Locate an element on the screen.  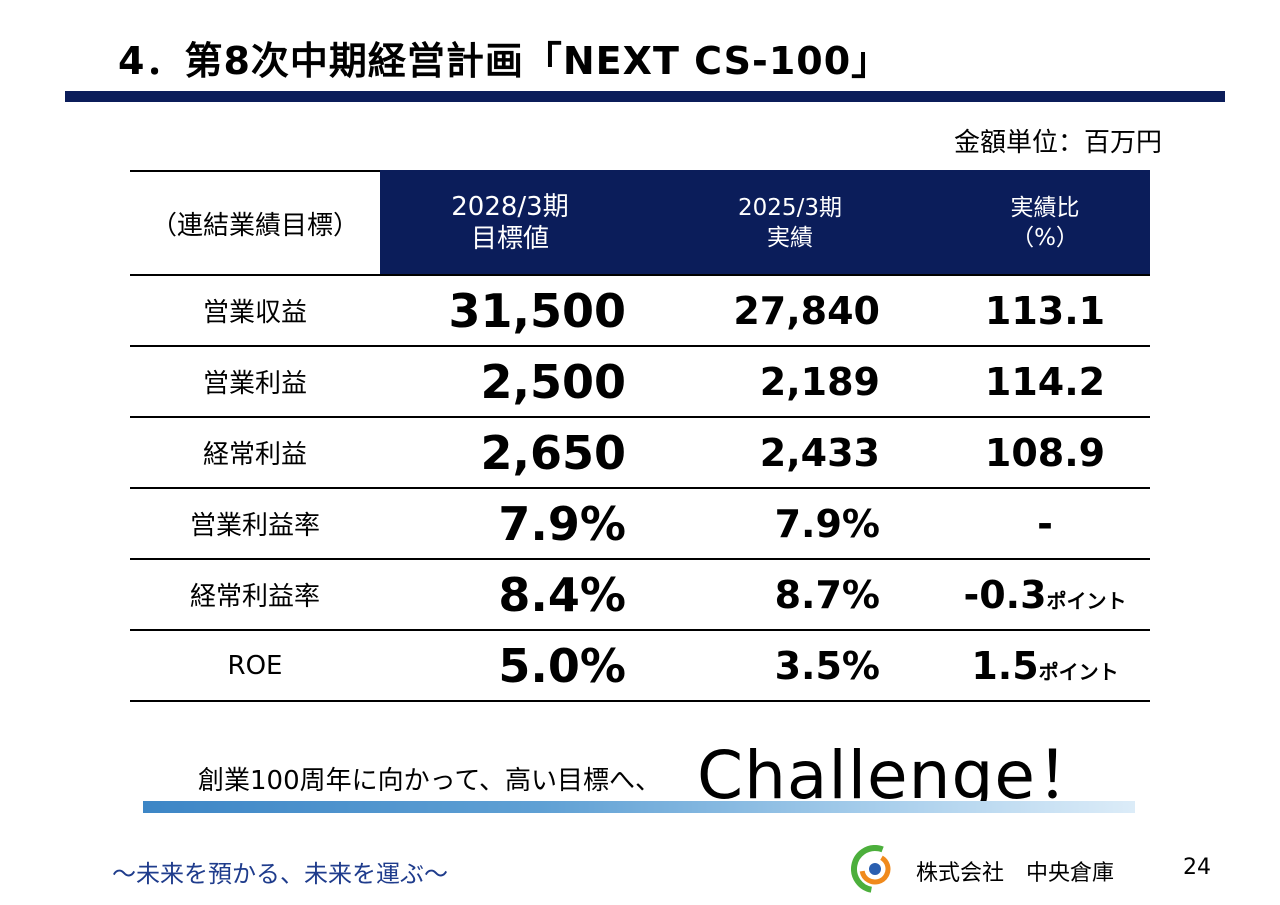
column-header-line1: 実績比 is located at coordinates (1045, 208).